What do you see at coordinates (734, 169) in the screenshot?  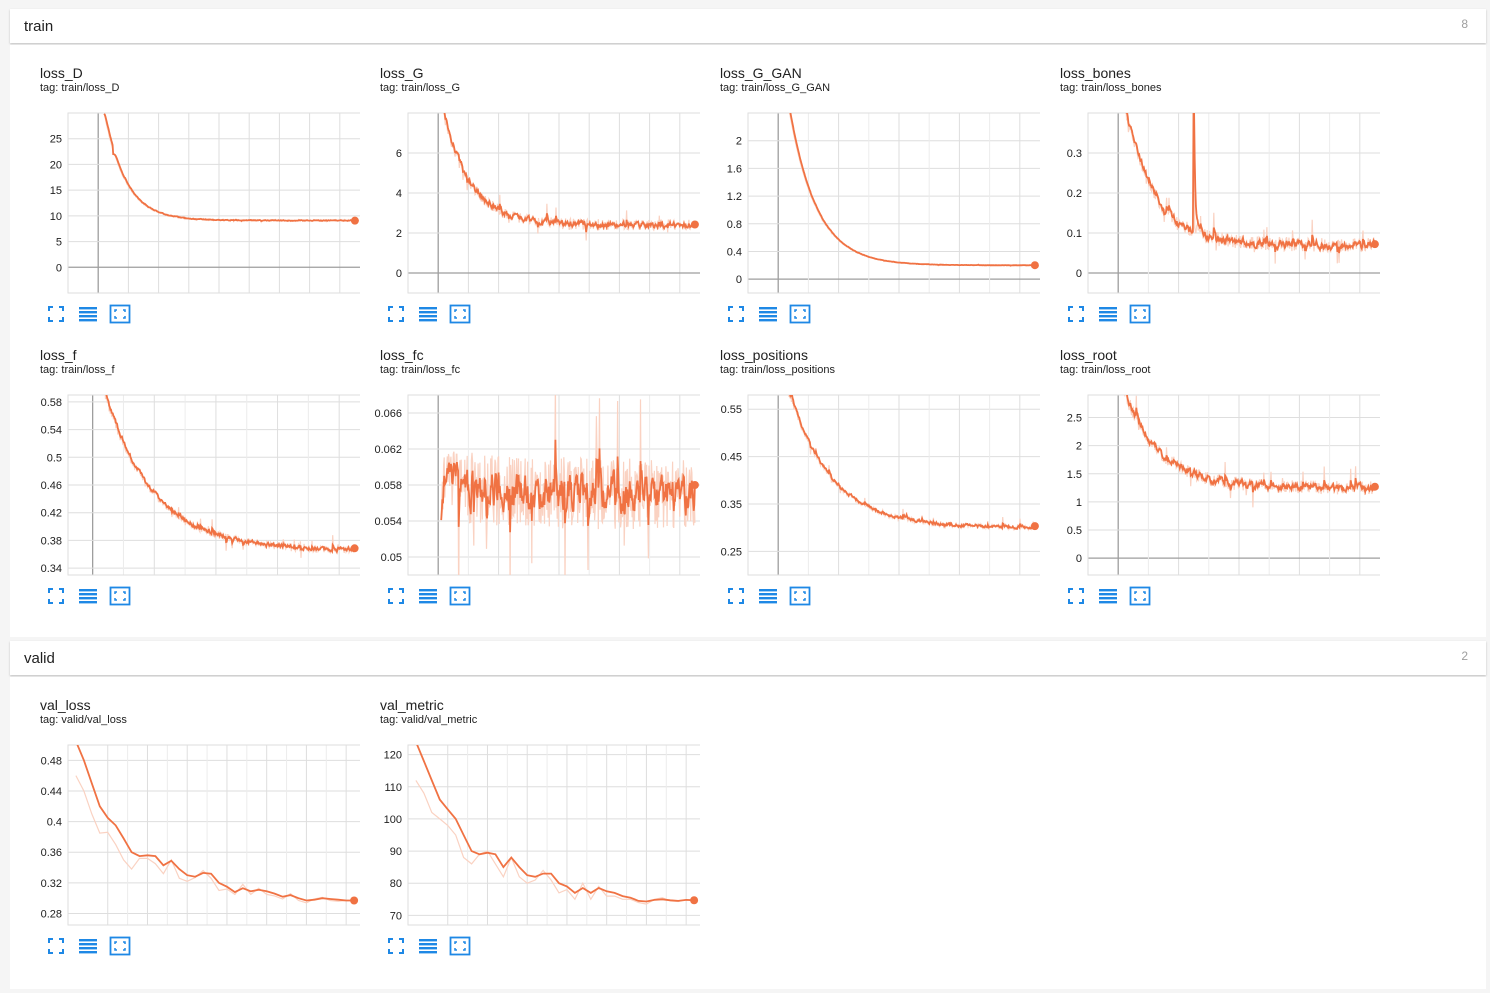 I see `y-tick-label: 1.6` at bounding box center [734, 169].